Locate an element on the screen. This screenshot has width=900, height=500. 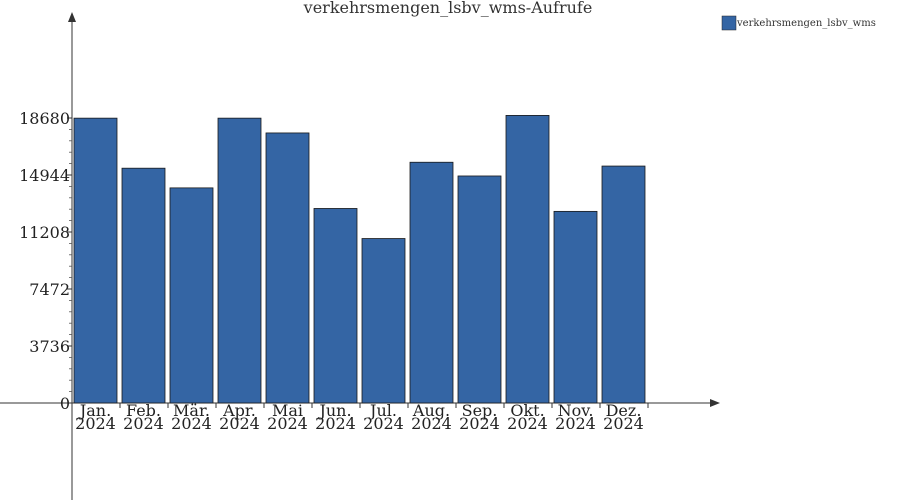
y-tick-label: 0 is located at coordinates (65, 403).